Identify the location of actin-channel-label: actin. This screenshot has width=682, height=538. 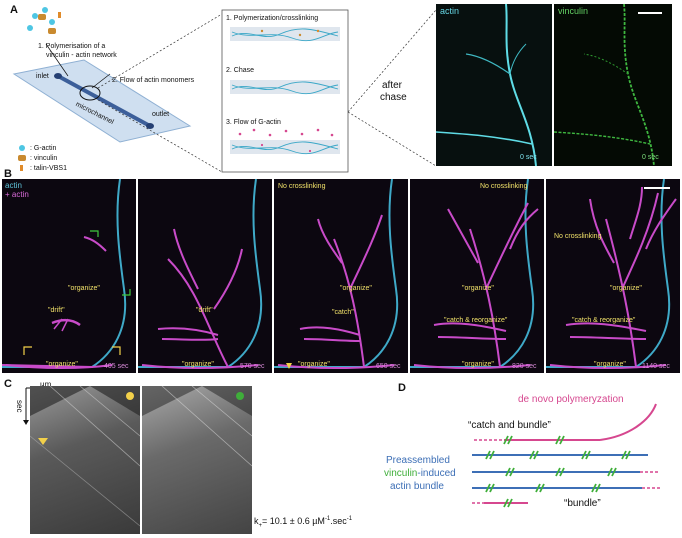
(450, 11).